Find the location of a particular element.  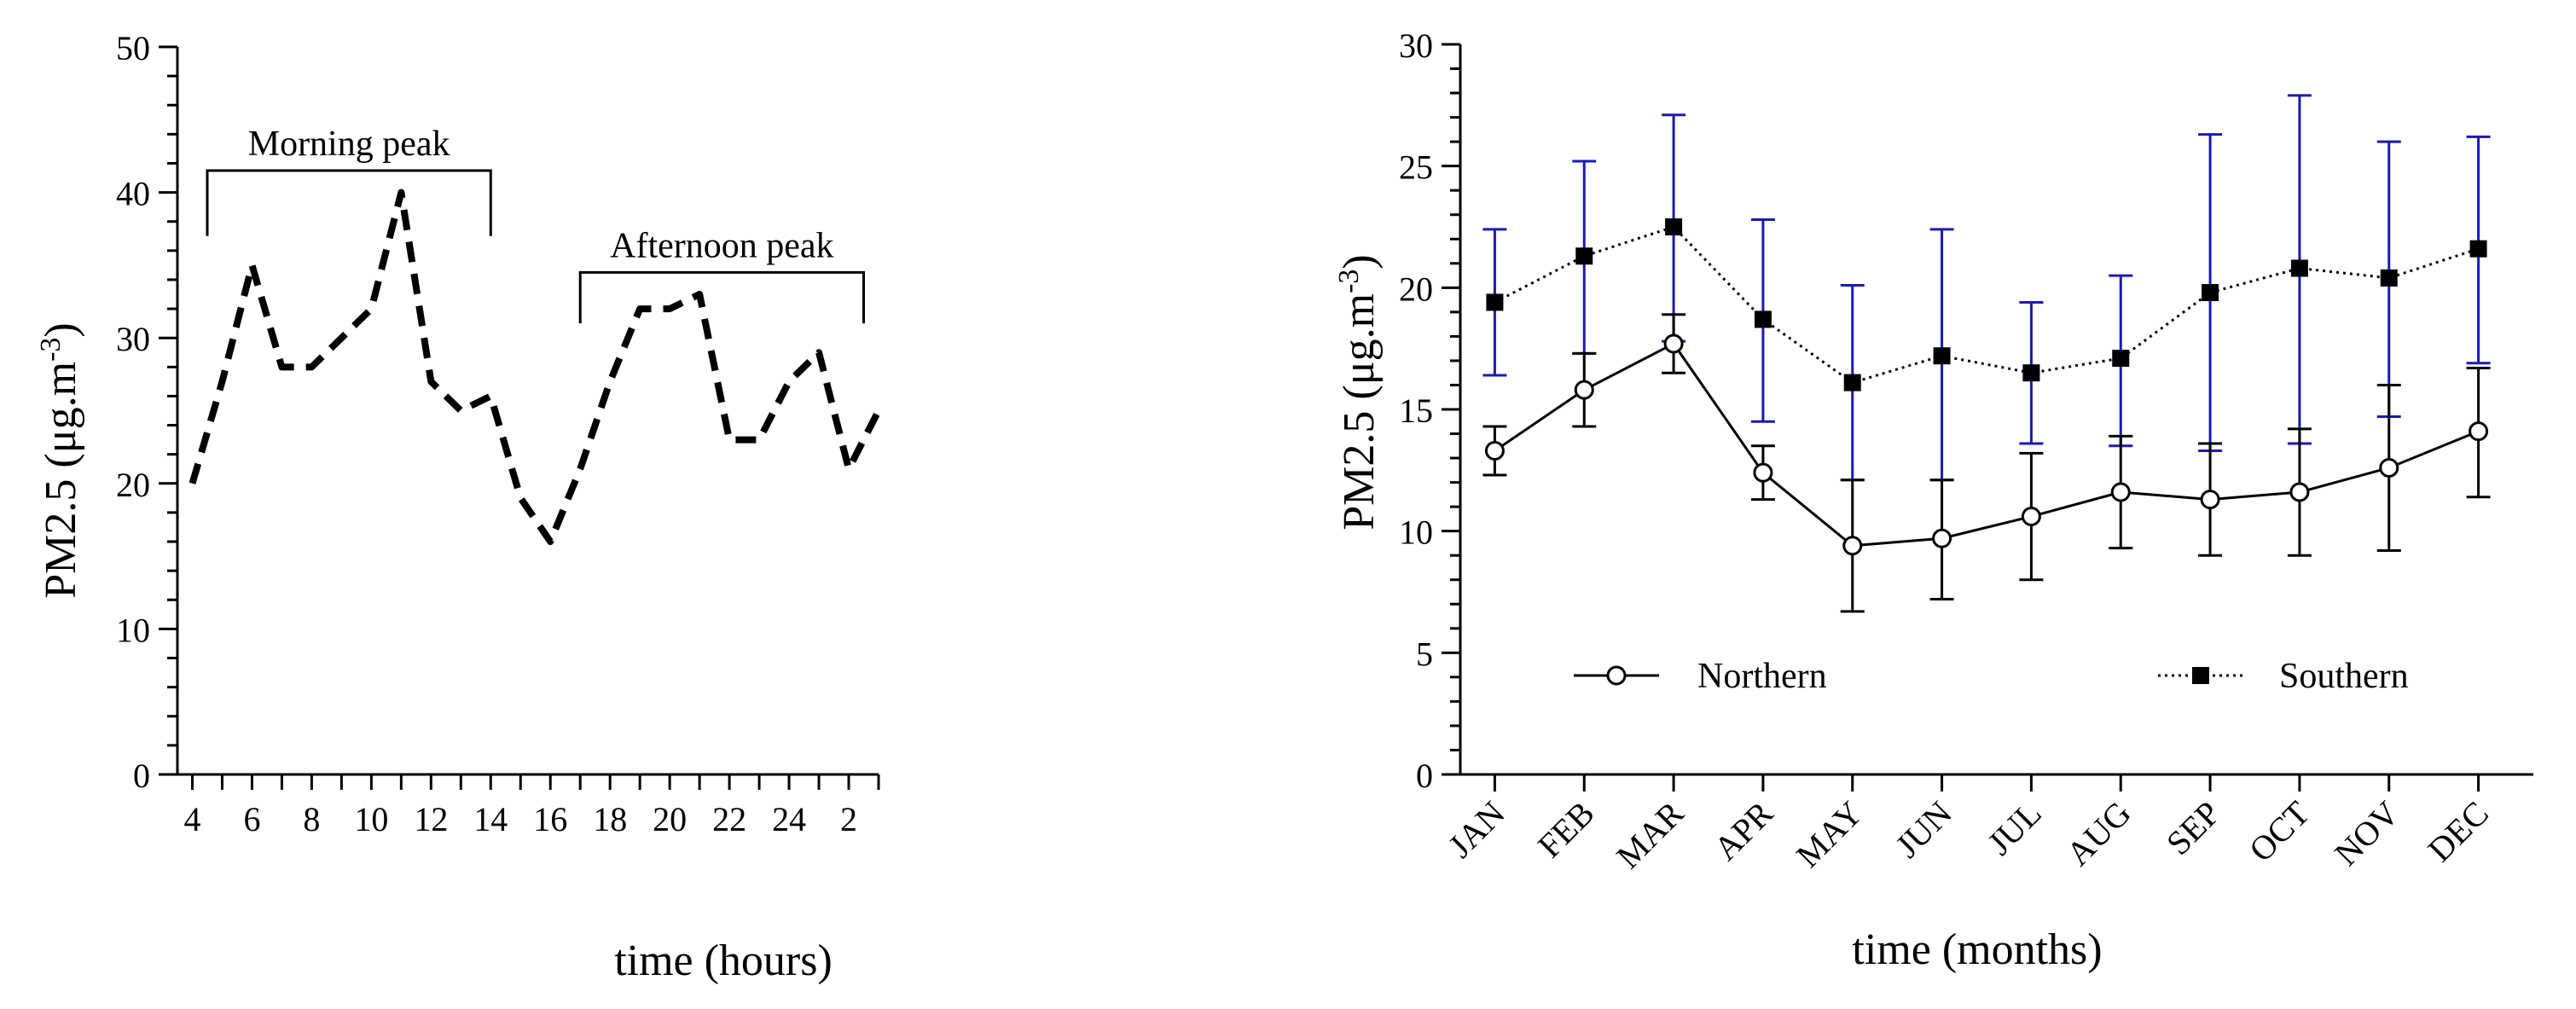

hourly-line is located at coordinates (535, 367).